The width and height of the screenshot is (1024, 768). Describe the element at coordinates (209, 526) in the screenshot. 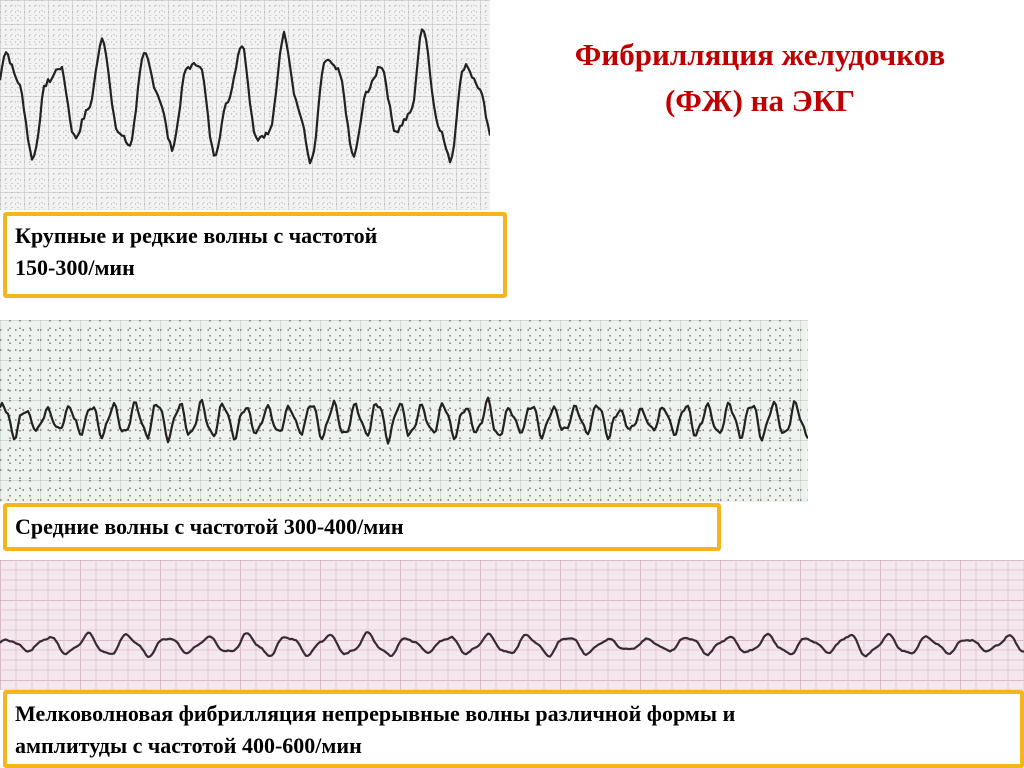

I see `caption-line: Средние волны с частотой 300-400/мин` at that location.